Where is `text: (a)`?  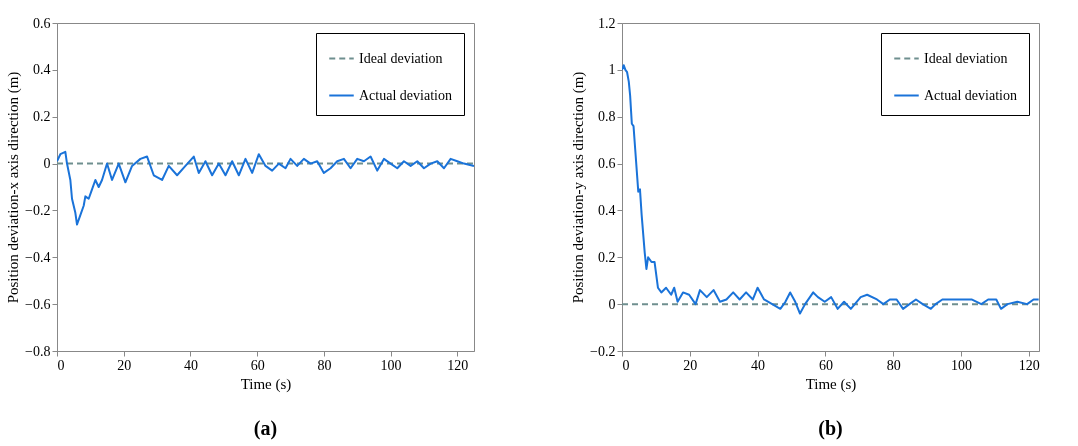 text: (a) is located at coordinates (265, 428).